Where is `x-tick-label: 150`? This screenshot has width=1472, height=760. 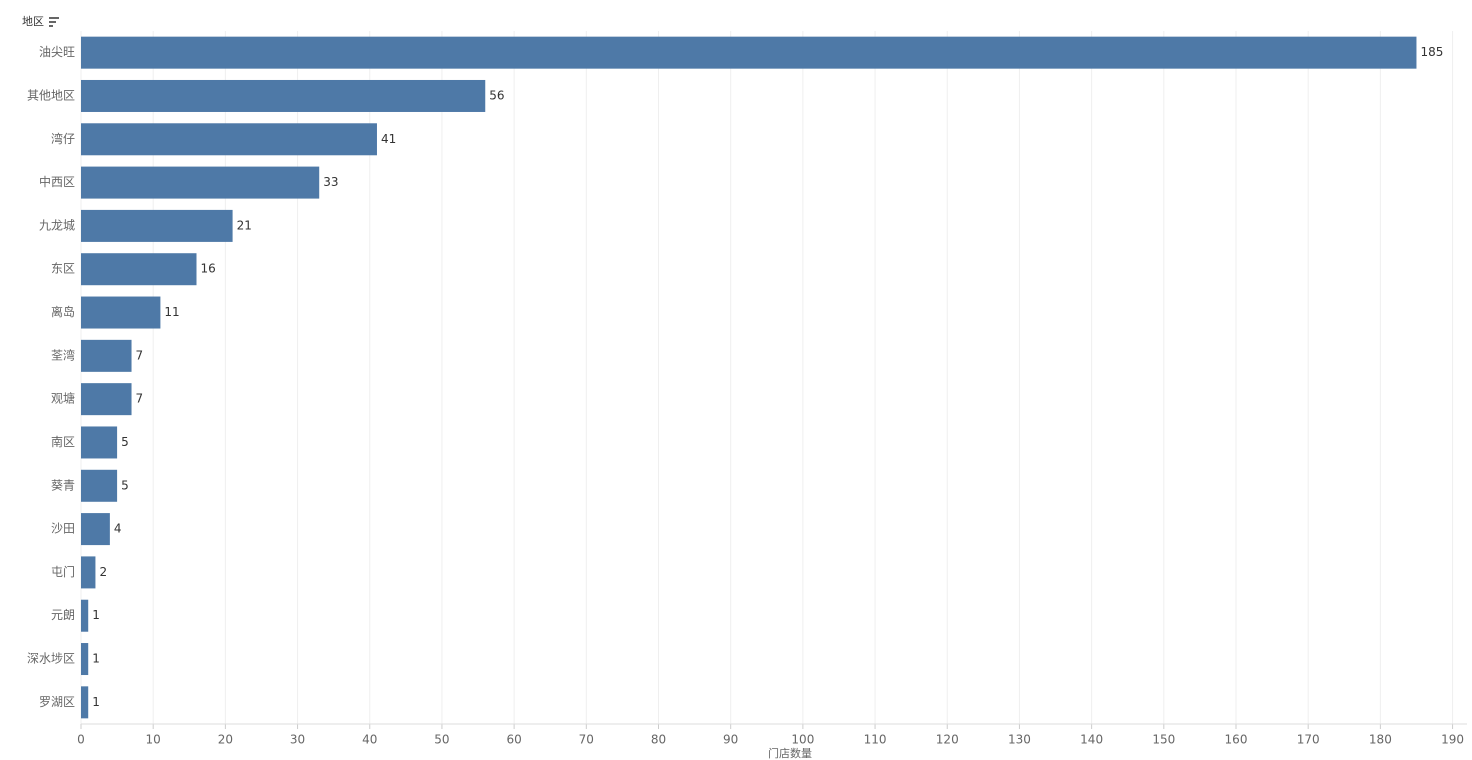 x-tick-label: 150 is located at coordinates (1163, 740).